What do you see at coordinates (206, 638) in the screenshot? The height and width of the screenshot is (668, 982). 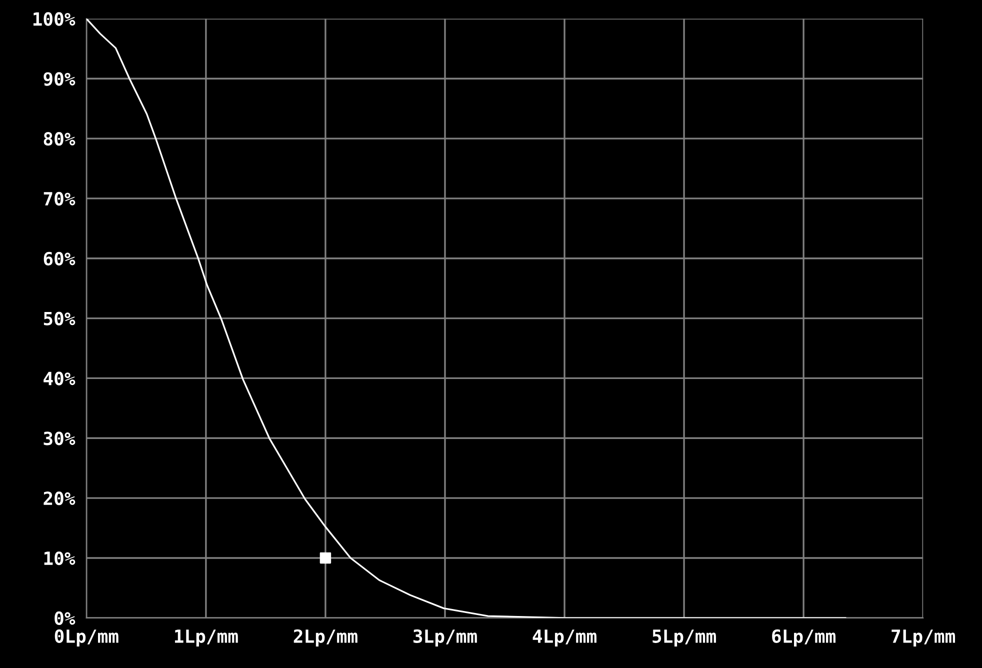 I see `x-tick-label: 1Lp/mm` at bounding box center [206, 638].